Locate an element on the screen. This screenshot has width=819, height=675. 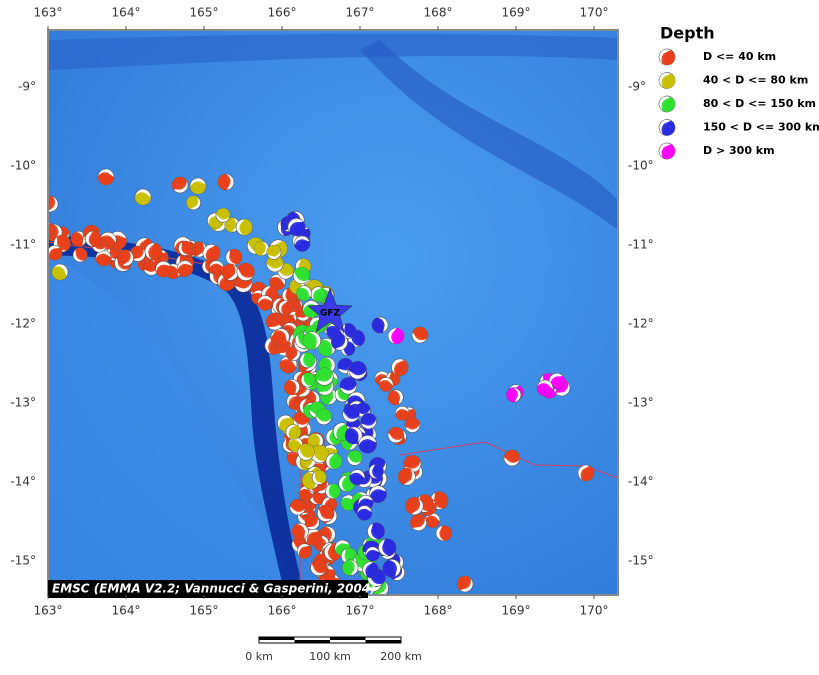
scale-label: 0 km is located at coordinates (259, 656).